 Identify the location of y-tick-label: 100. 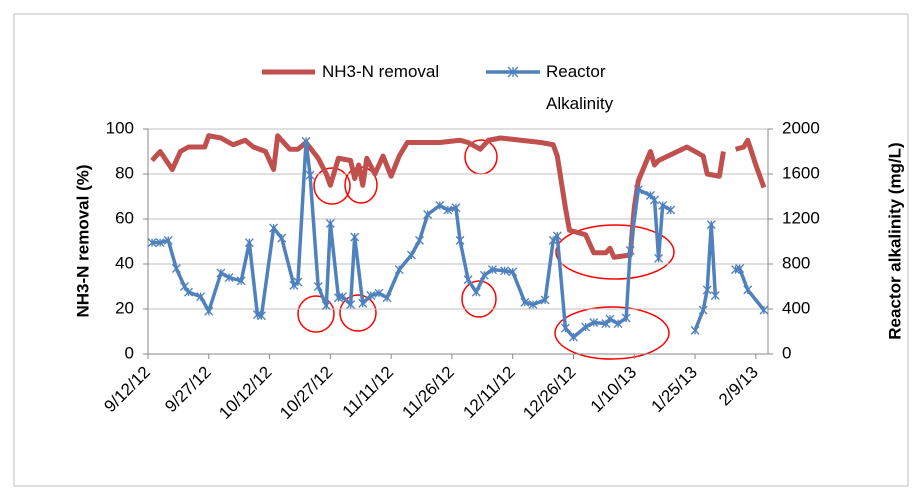
(120, 127).